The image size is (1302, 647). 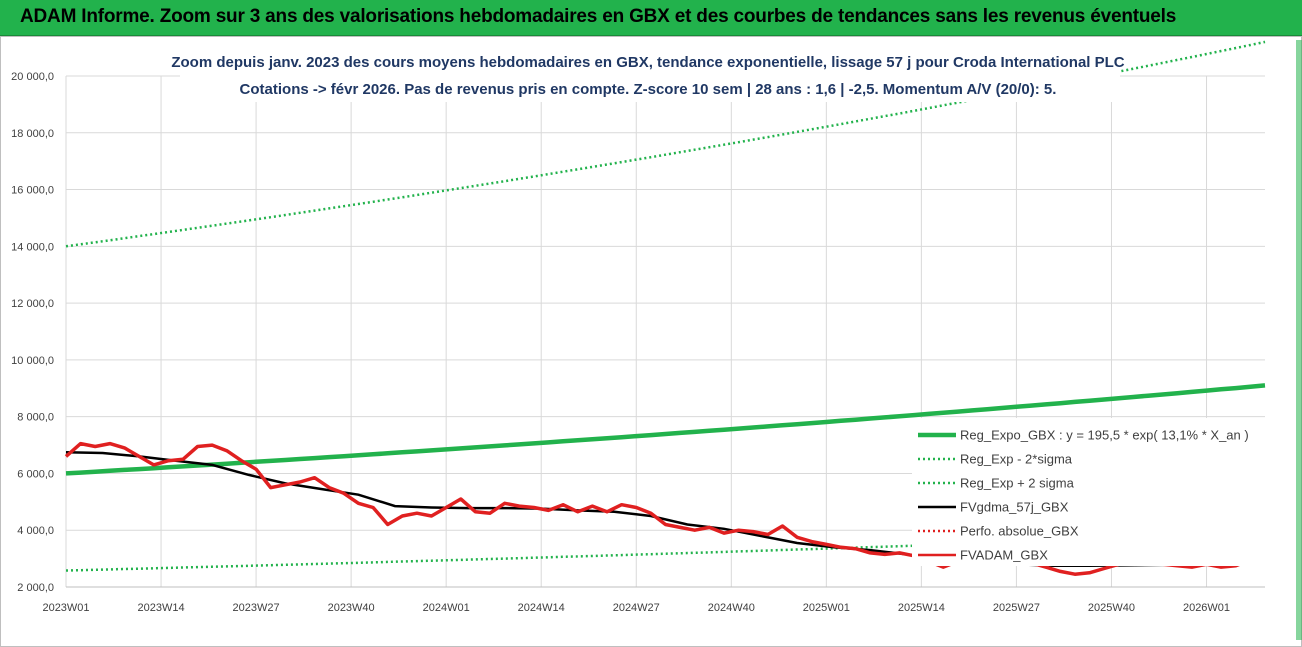 I want to click on right-accent-strip, so click(x=1299, y=340).